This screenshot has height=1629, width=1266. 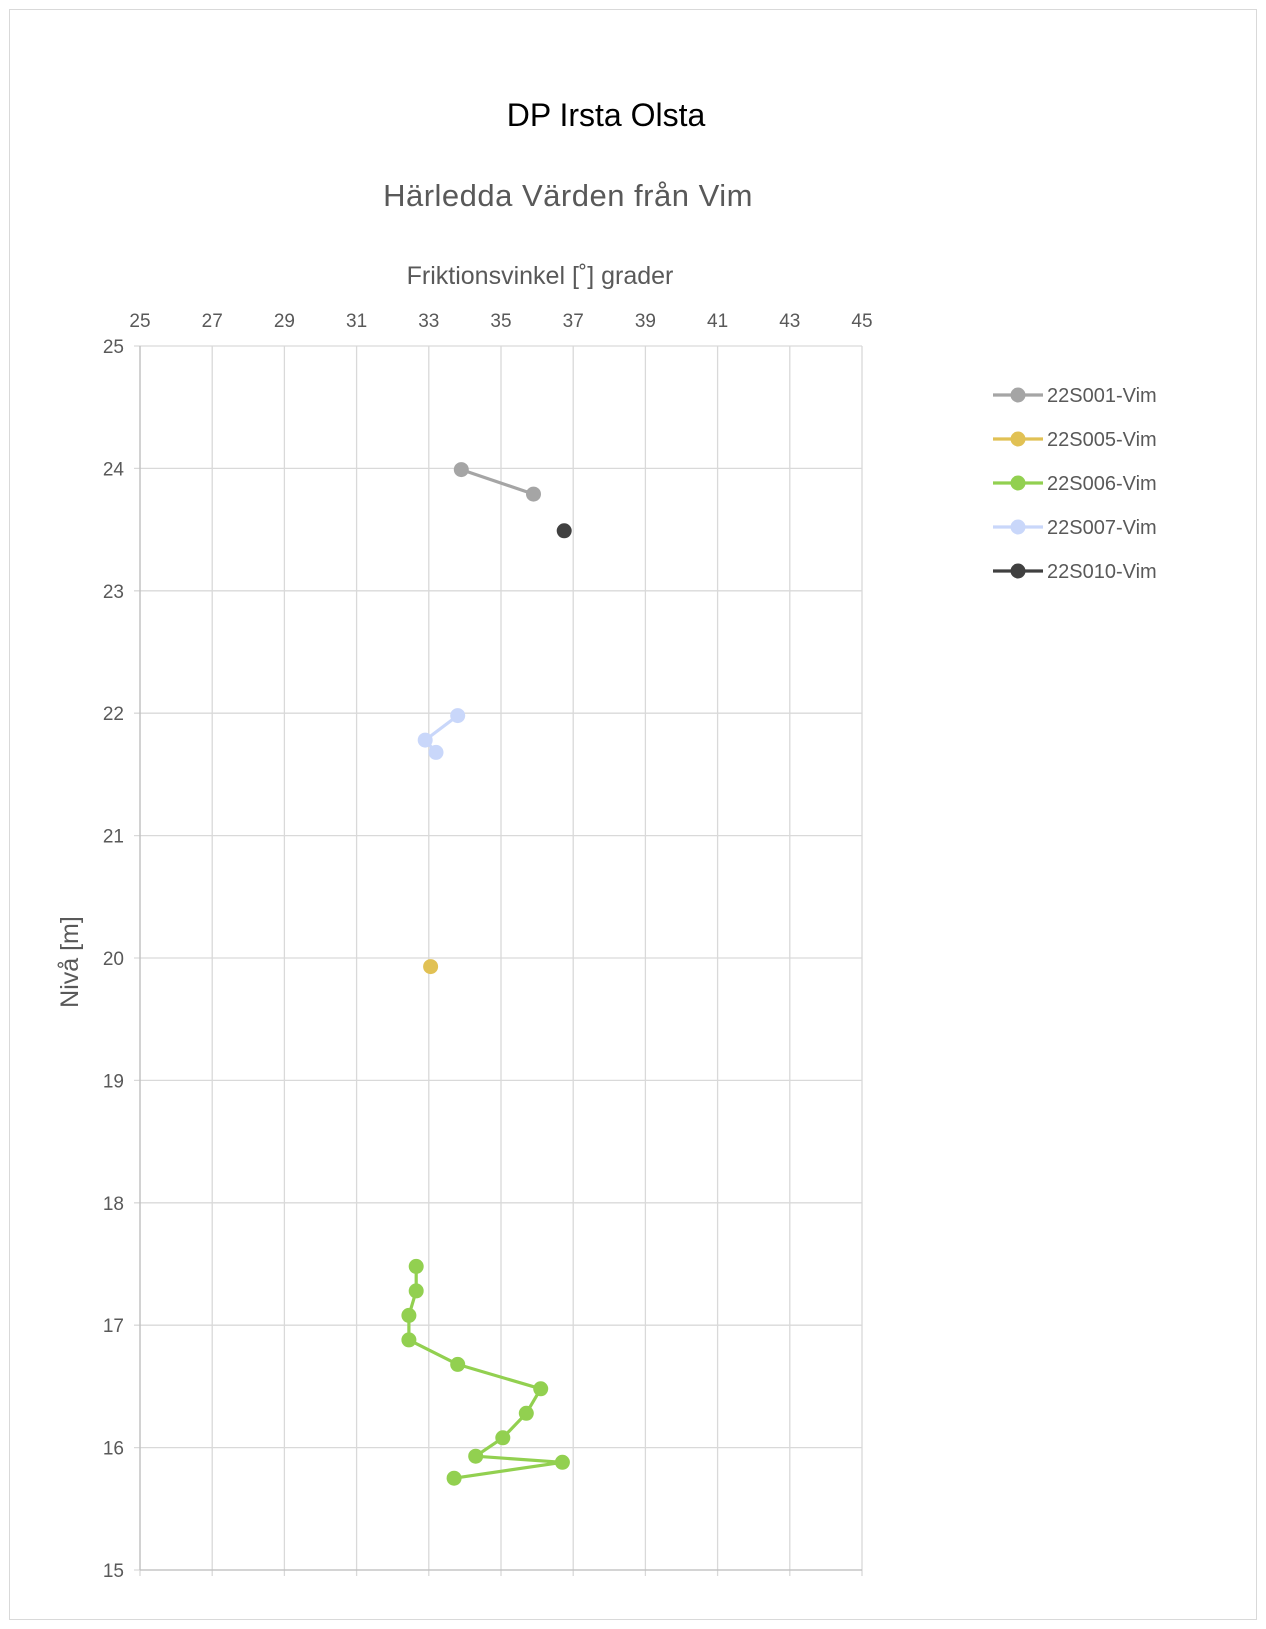 I want to click on series-22S007-Vim, so click(x=441, y=734).